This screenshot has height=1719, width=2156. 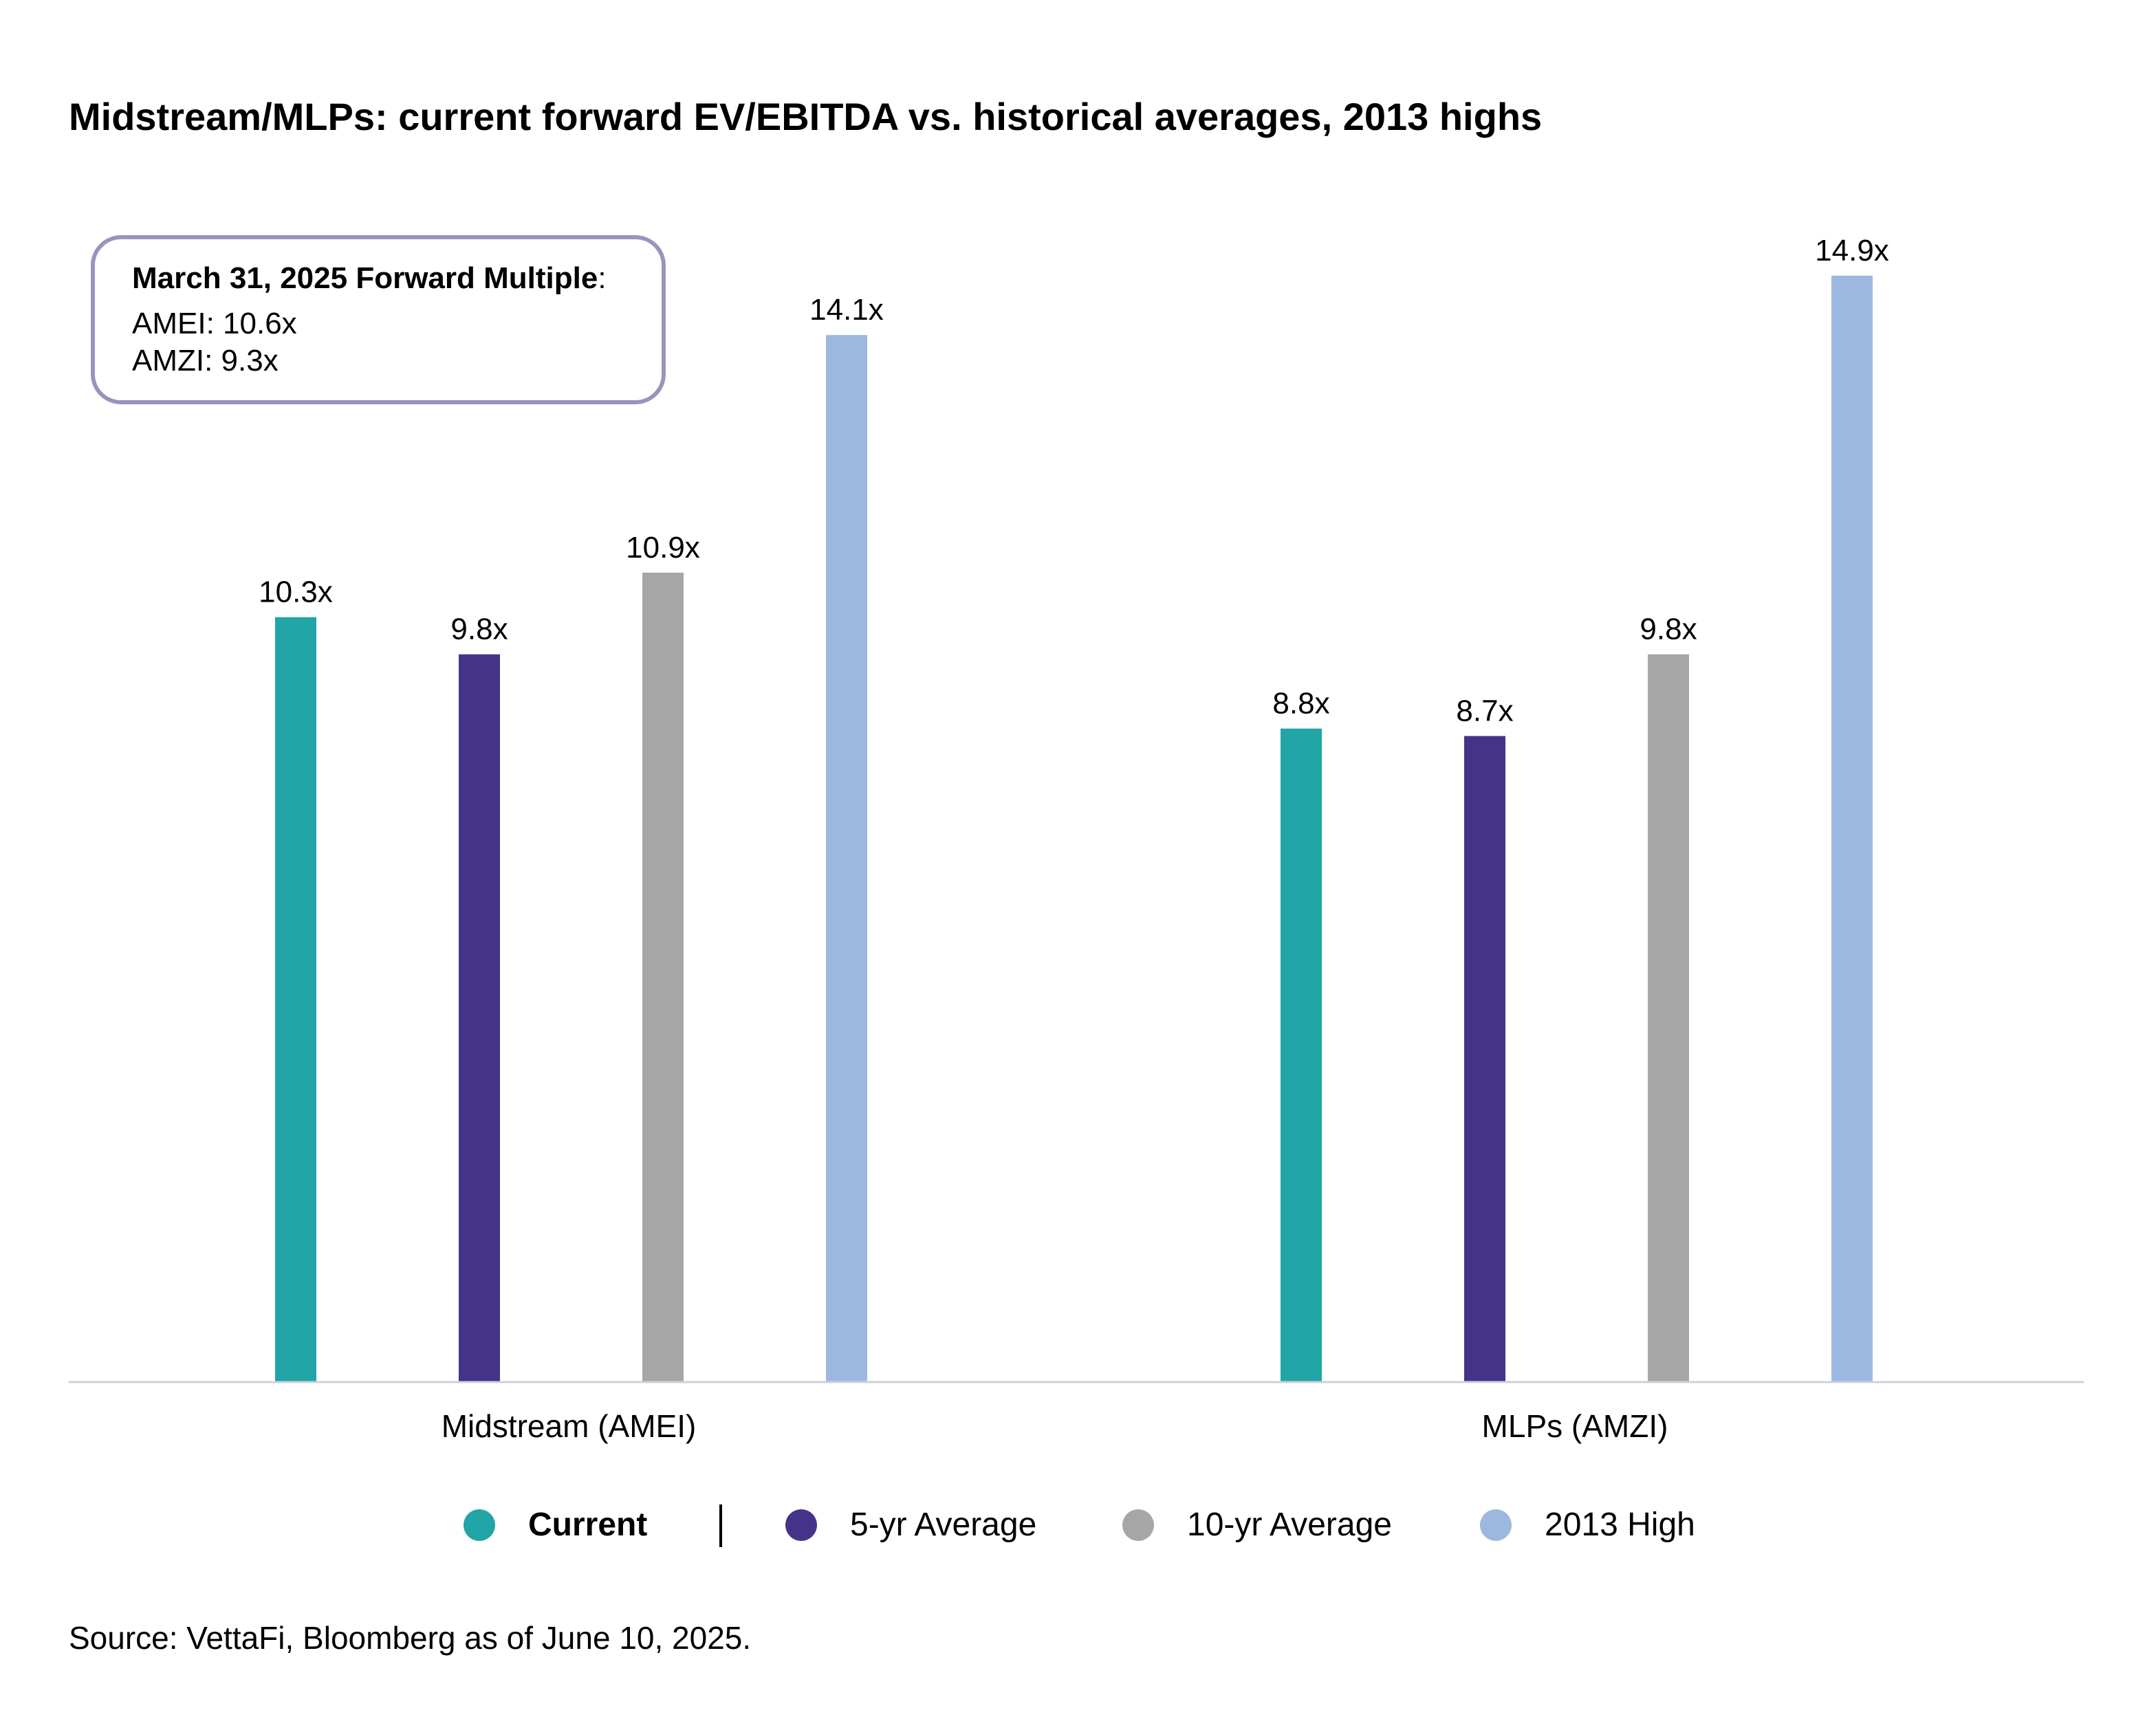 I want to click on callout-heading-text: March 31, 2025 Forward Multiple, so click(x=365, y=278).